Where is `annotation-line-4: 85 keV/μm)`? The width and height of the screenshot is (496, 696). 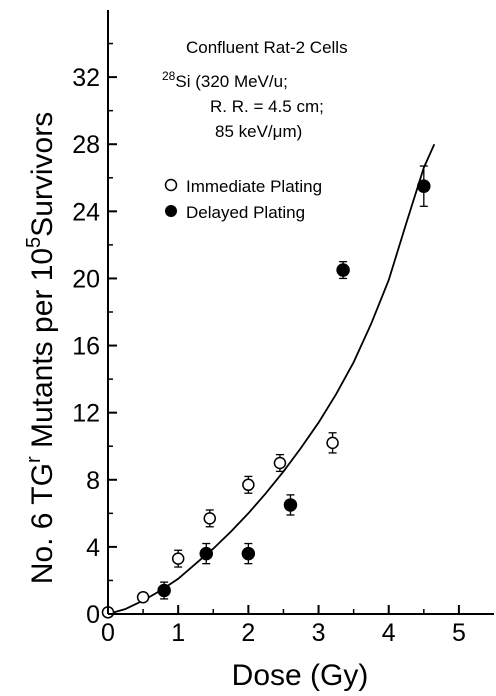
annotation-line-4: 85 keV/μm) is located at coordinates (258, 131).